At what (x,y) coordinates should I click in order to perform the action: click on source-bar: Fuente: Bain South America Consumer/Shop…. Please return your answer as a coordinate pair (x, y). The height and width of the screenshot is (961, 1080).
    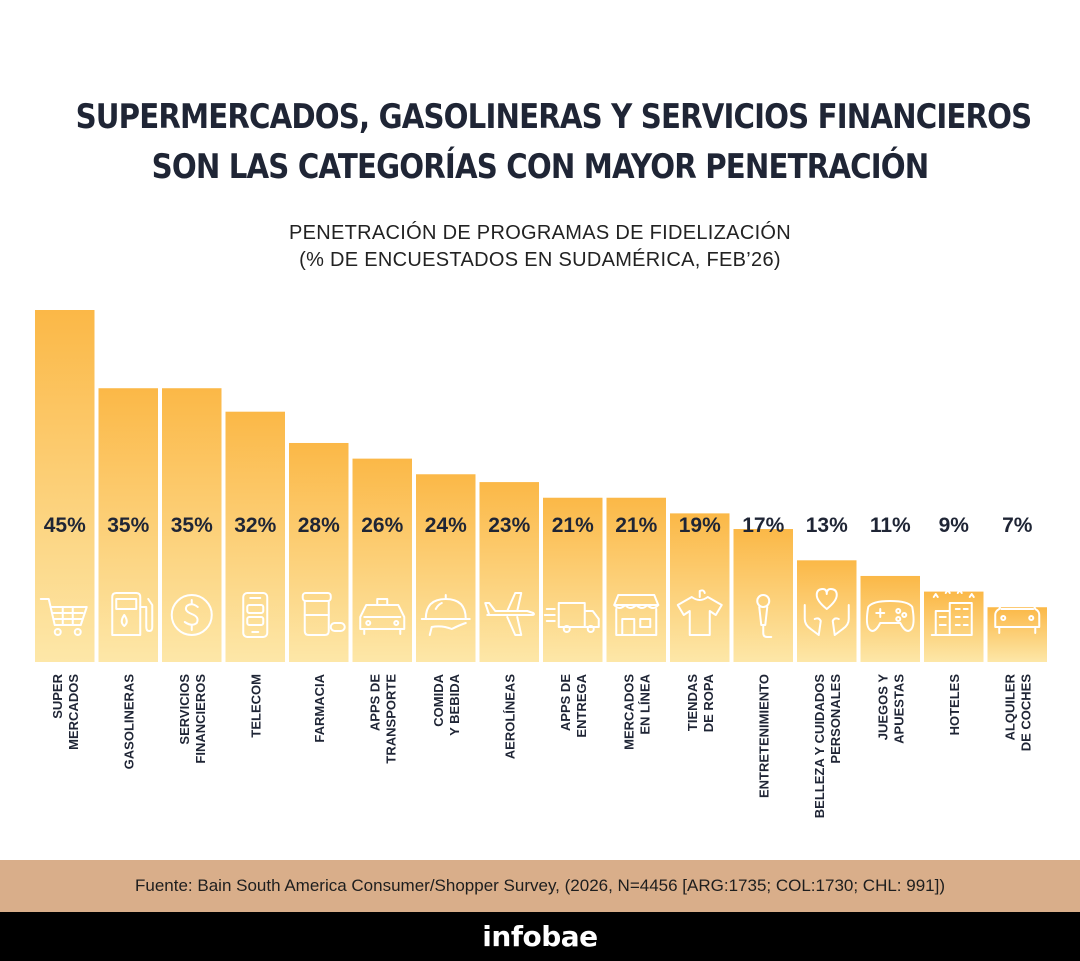
    Looking at the image, I should click on (540, 886).